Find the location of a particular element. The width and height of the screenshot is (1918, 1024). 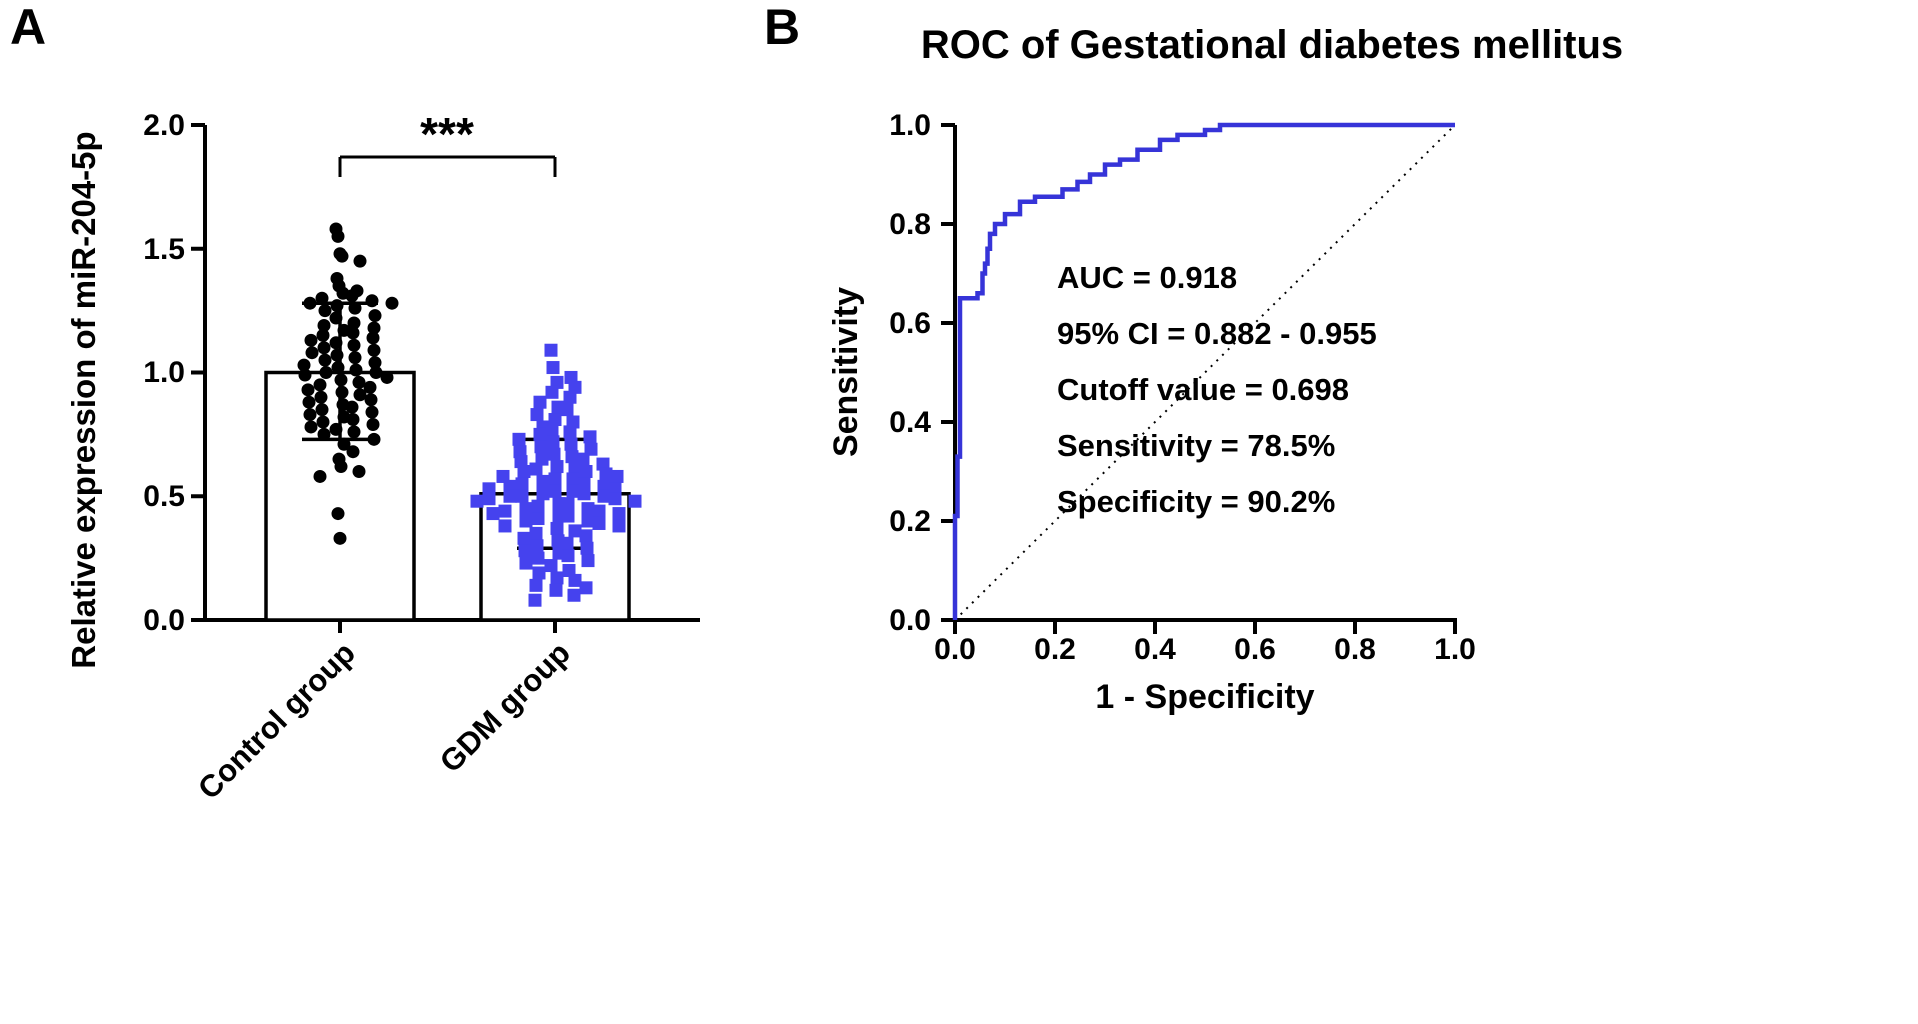

y-axis-title-a: Relative expression of miR-204-5p is located at coordinates (83, 399).